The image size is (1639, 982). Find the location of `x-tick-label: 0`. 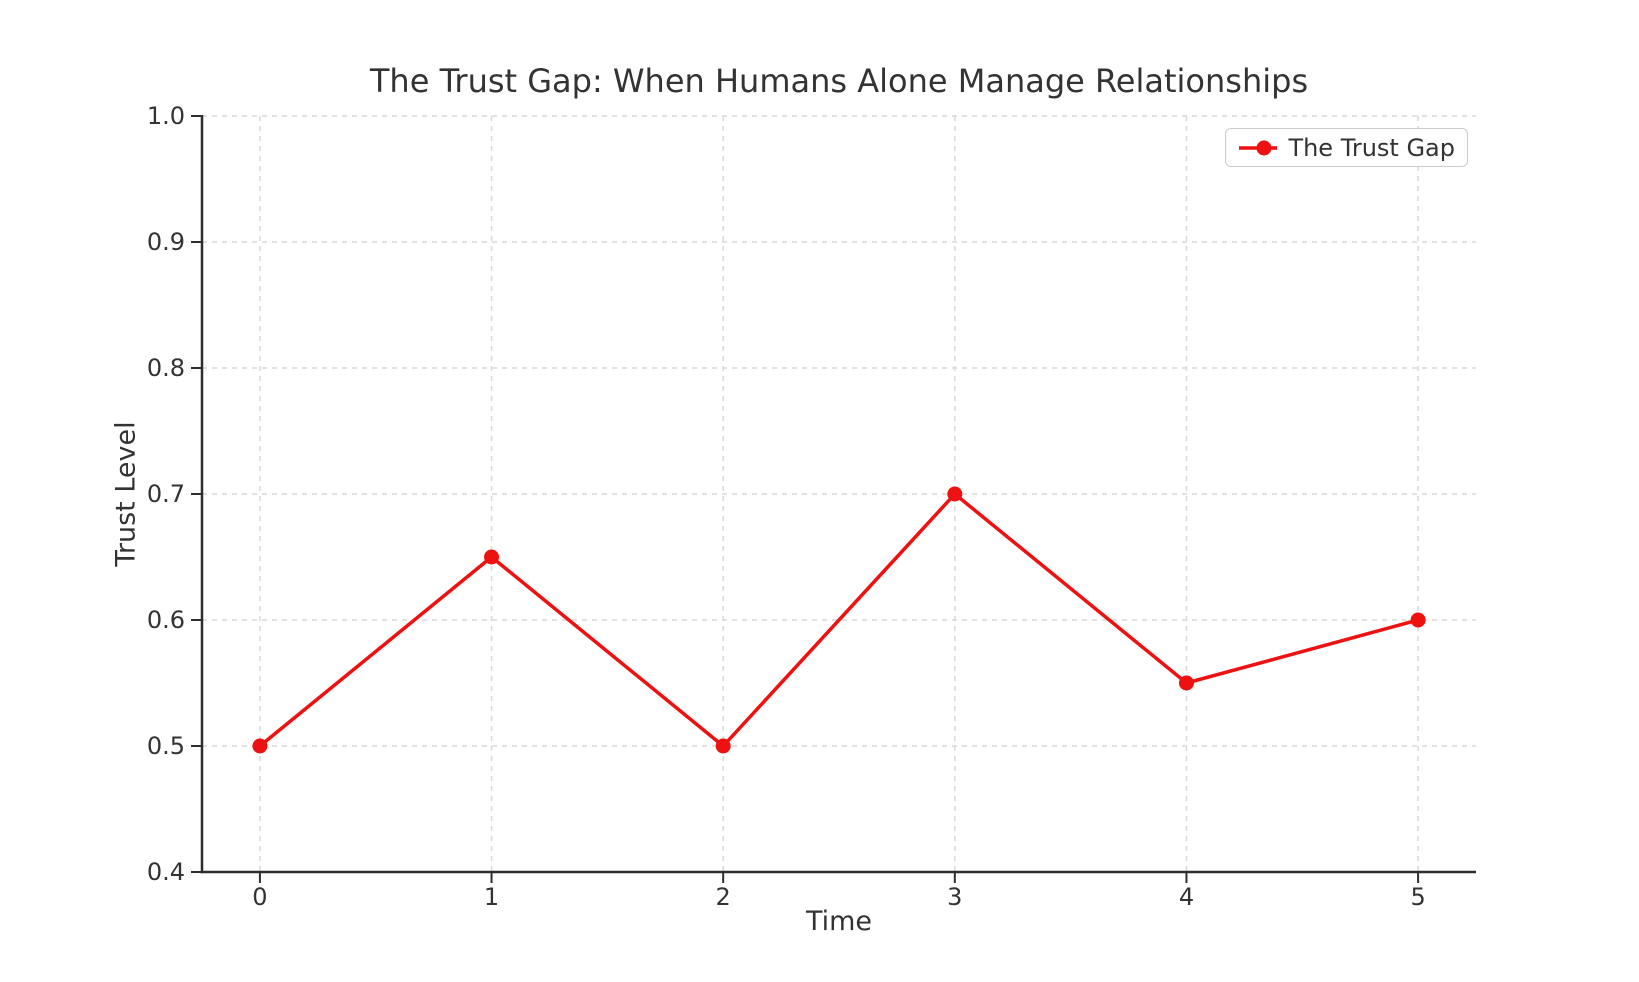

x-tick-label: 0 is located at coordinates (259, 897).